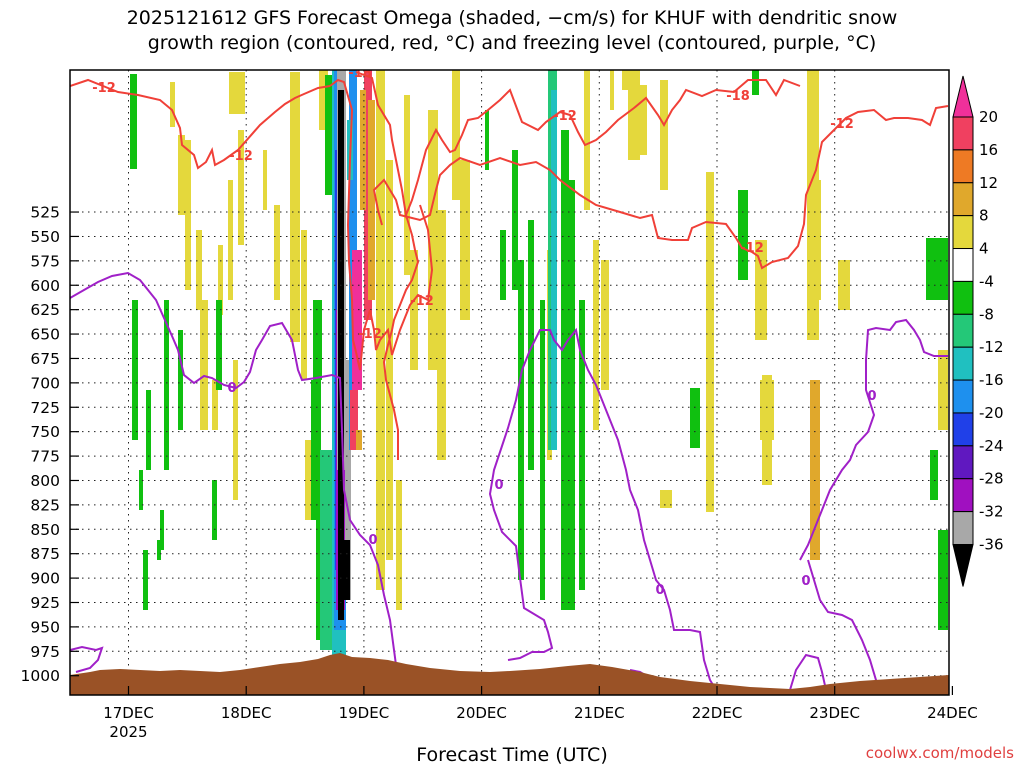 The width and height of the screenshot is (1024, 768). I want to click on y-tick-label: 700, so click(45, 383).